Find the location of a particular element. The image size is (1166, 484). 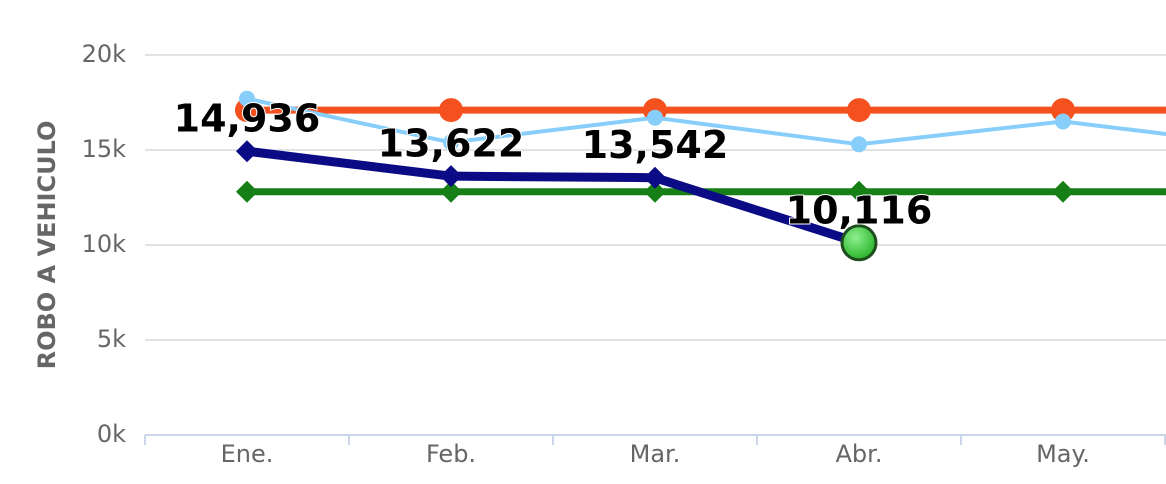

y-tick-label: 15k is located at coordinates (104, 149).